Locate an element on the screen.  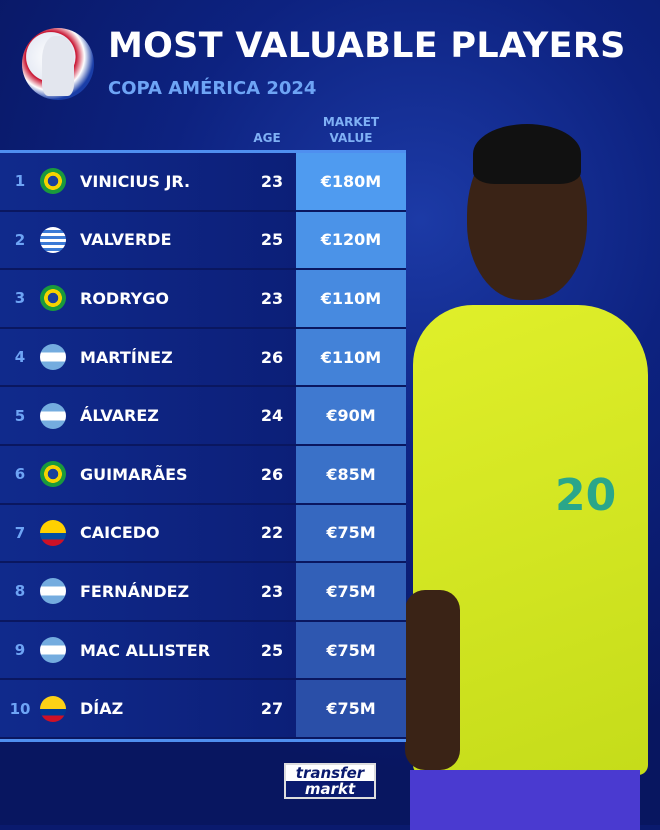
header-line: MARKET is located at coordinates (351, 122).